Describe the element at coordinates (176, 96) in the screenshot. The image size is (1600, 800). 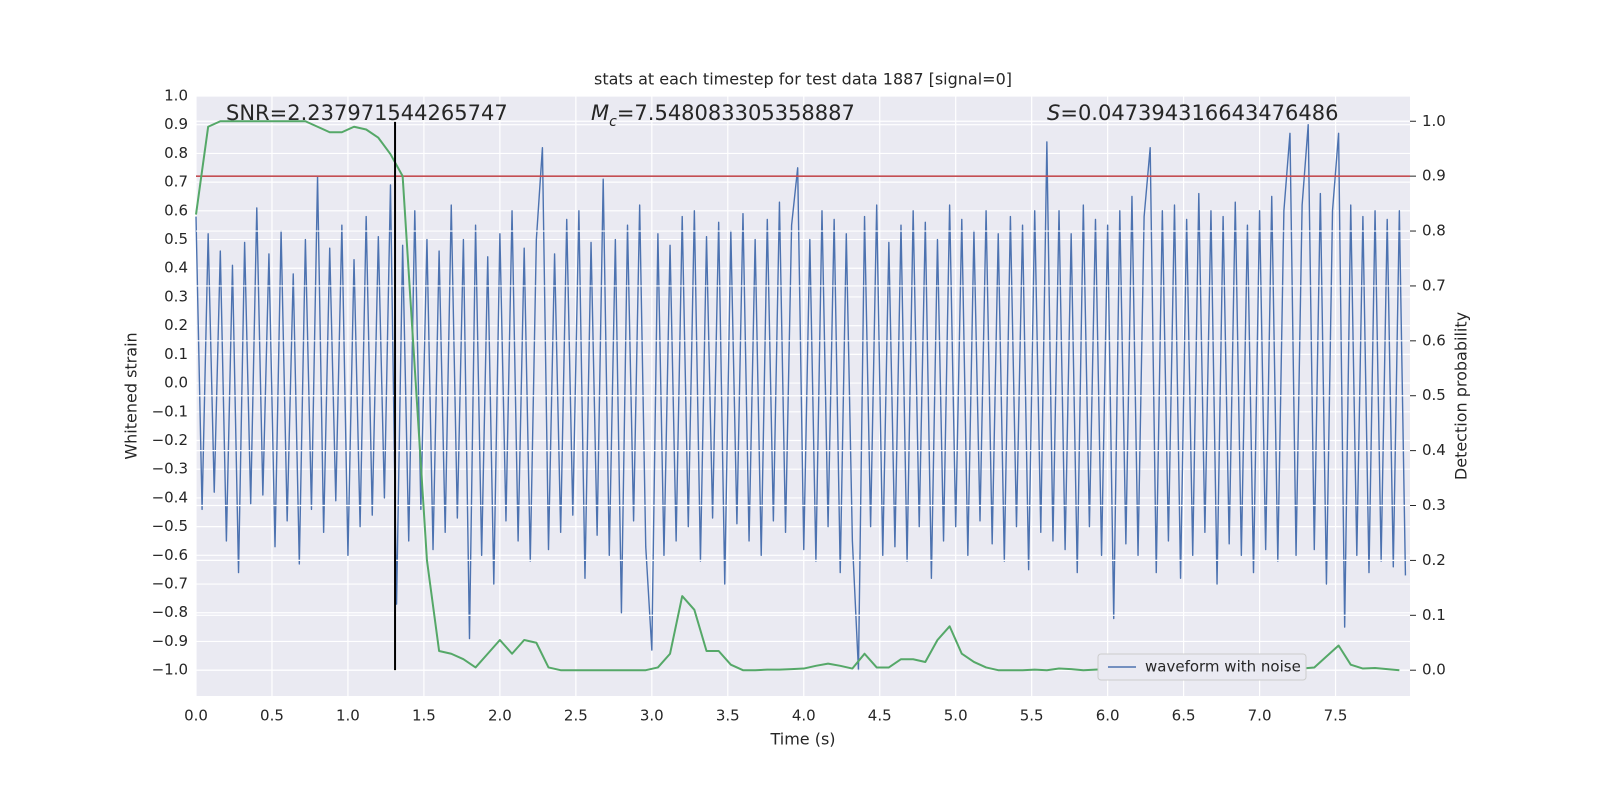
I see `y-tick-label: 1.0` at that location.